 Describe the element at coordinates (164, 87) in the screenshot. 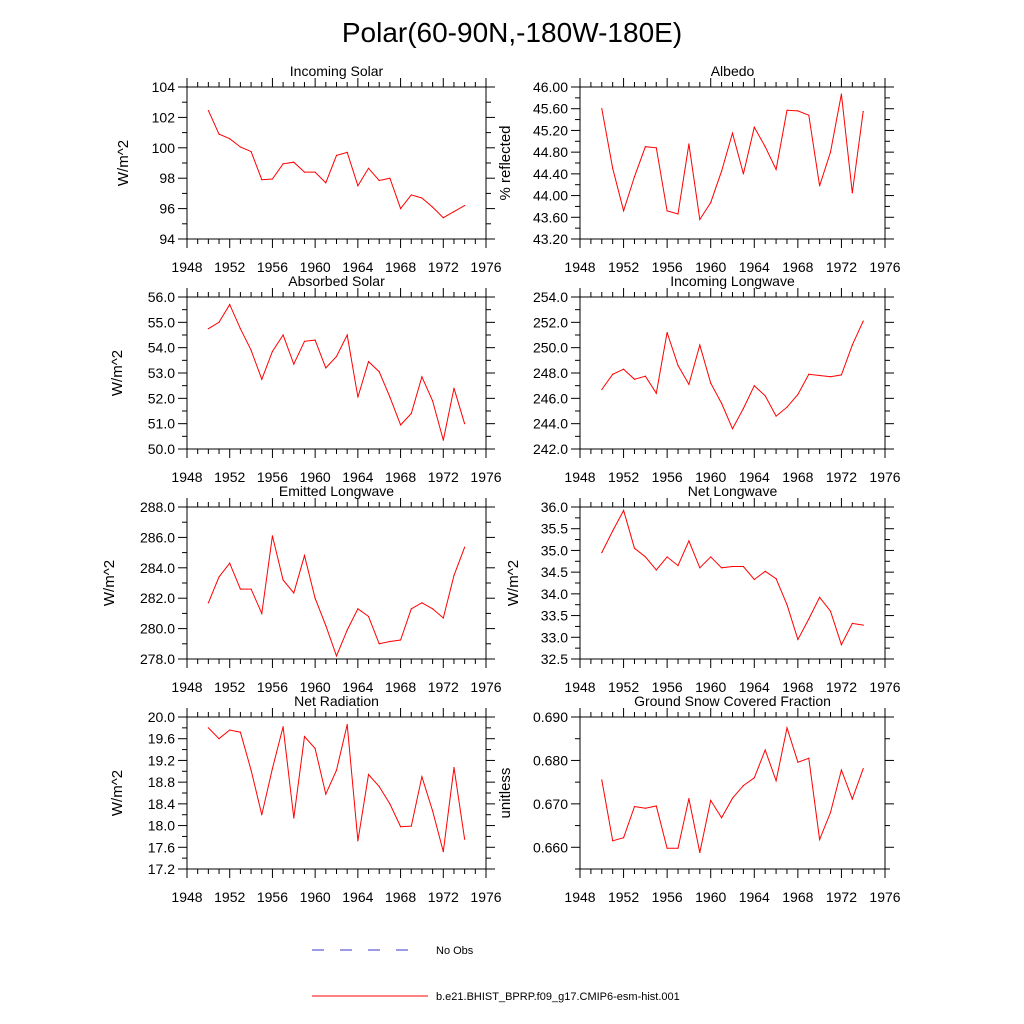

I see `y-tick-label: 104` at that location.